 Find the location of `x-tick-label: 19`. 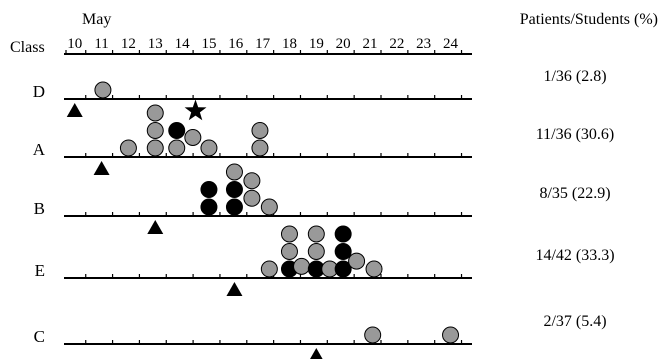

x-tick-label: 19 is located at coordinates (316, 44).